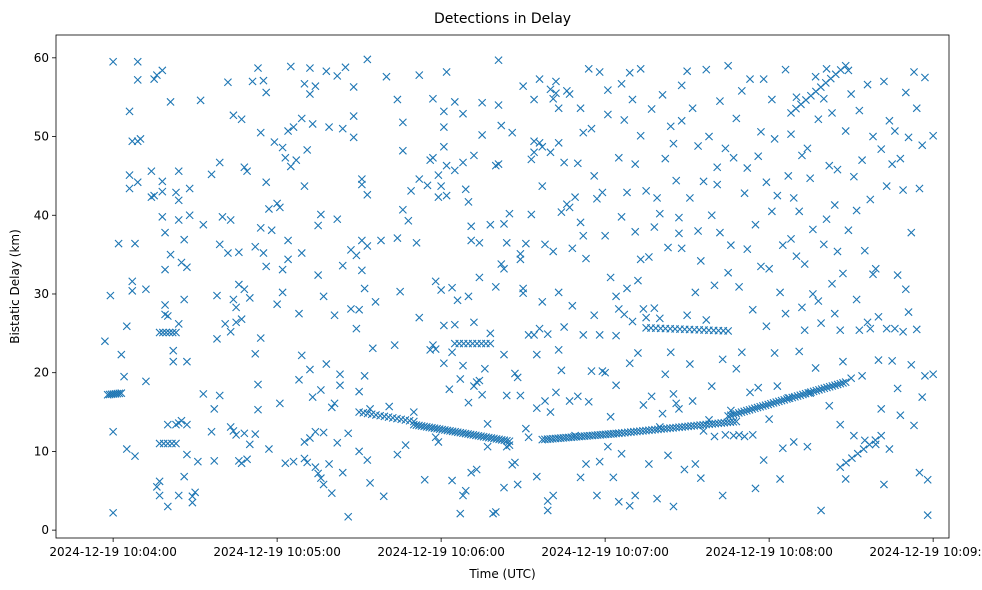 The width and height of the screenshot is (982, 590). What do you see at coordinates (276, 552) in the screenshot?
I see `x-tick-label: 2024-12-19 10:05:00` at bounding box center [276, 552].